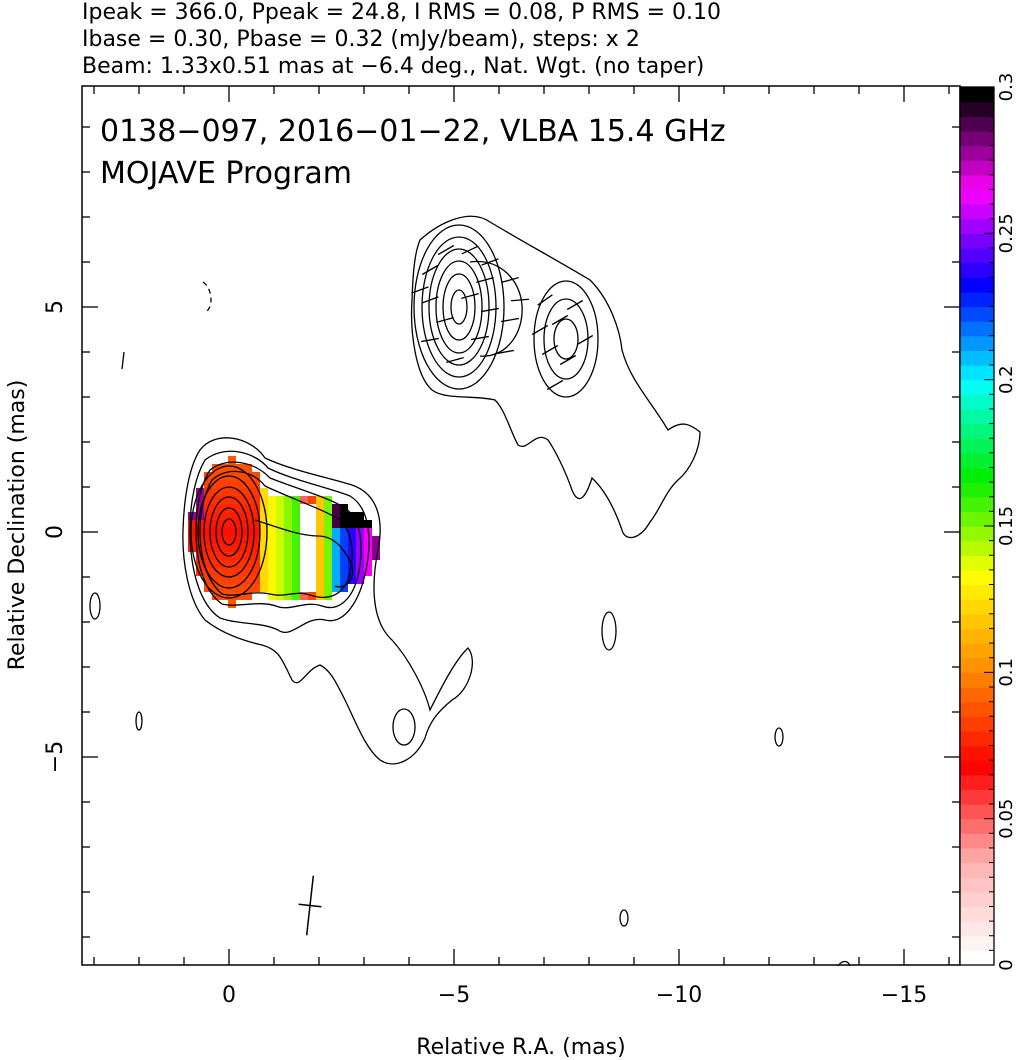  What do you see at coordinates (496, 308) in the screenshot?
I see `knot-a-east-lobe-contour` at bounding box center [496, 308].